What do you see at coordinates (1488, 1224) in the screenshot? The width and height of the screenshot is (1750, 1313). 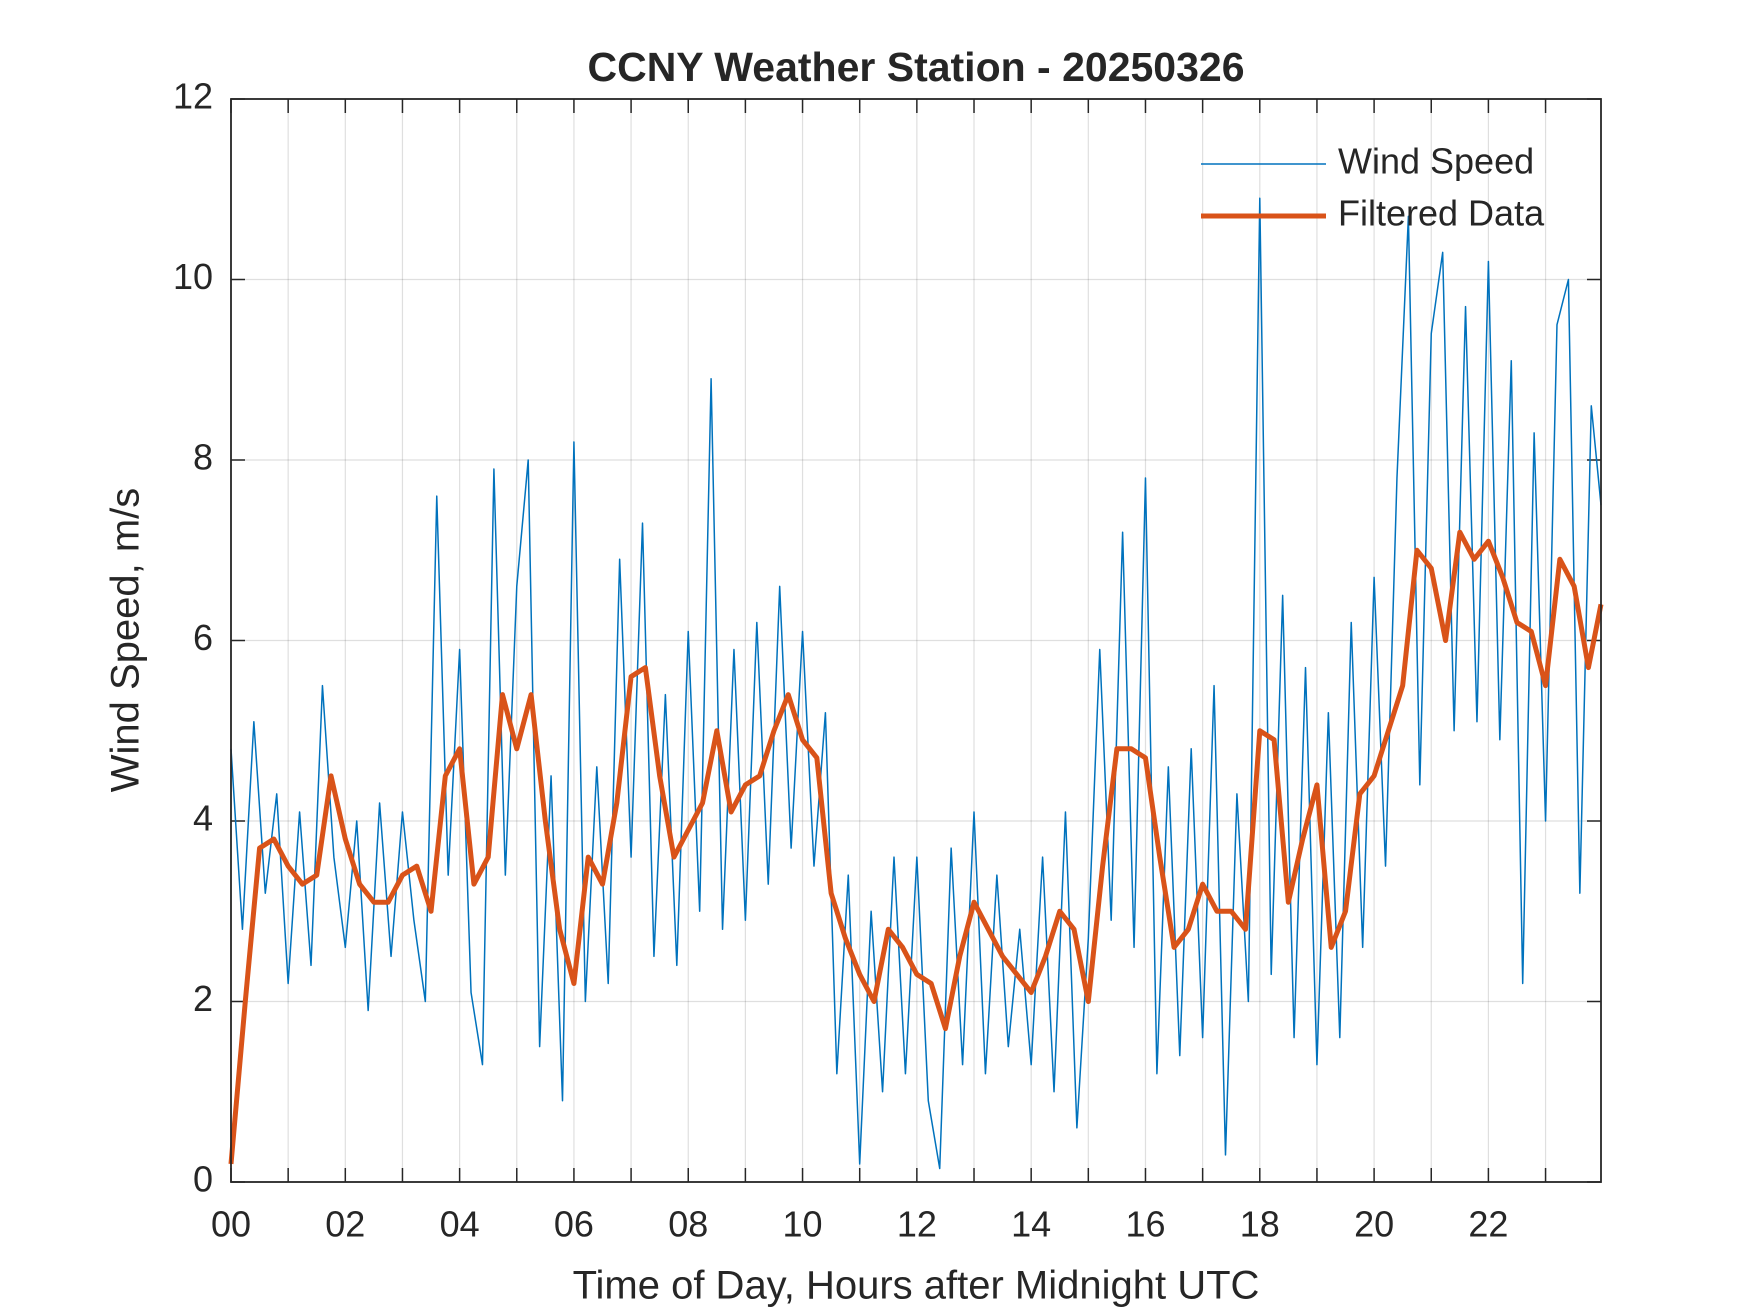 I see `x-tick-label: 22` at bounding box center [1488, 1224].